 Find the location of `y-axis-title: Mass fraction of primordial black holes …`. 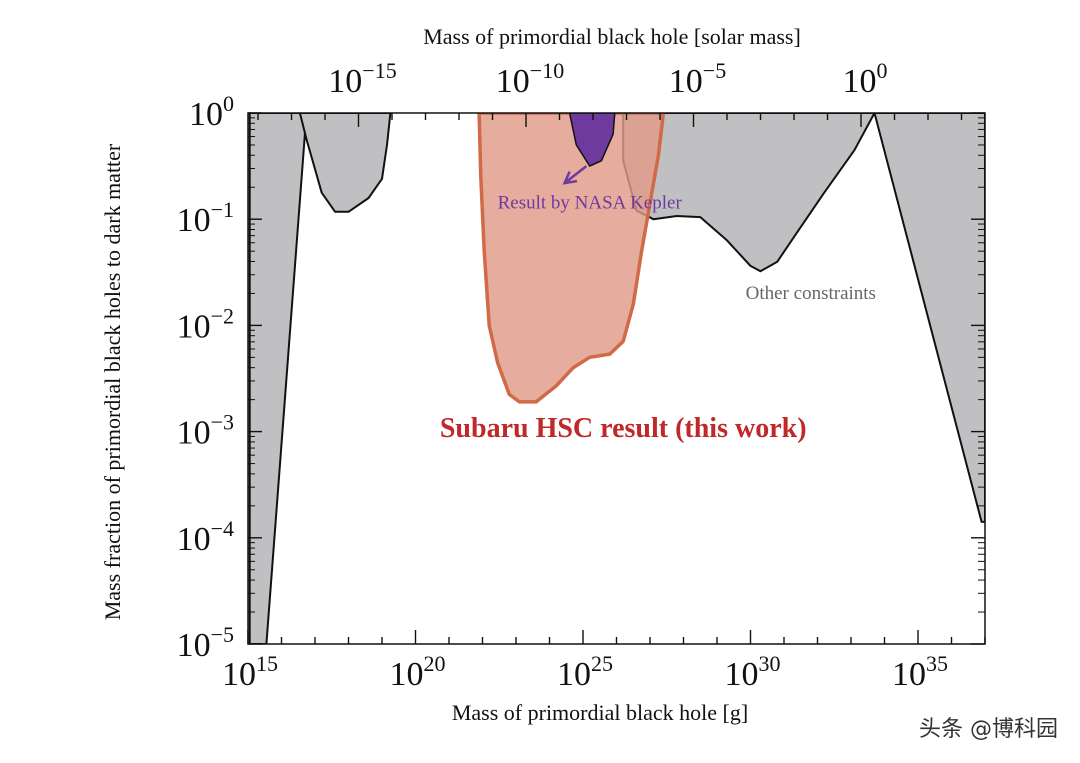

y-axis-title: Mass fraction of primordial black holes … is located at coordinates (112, 381).